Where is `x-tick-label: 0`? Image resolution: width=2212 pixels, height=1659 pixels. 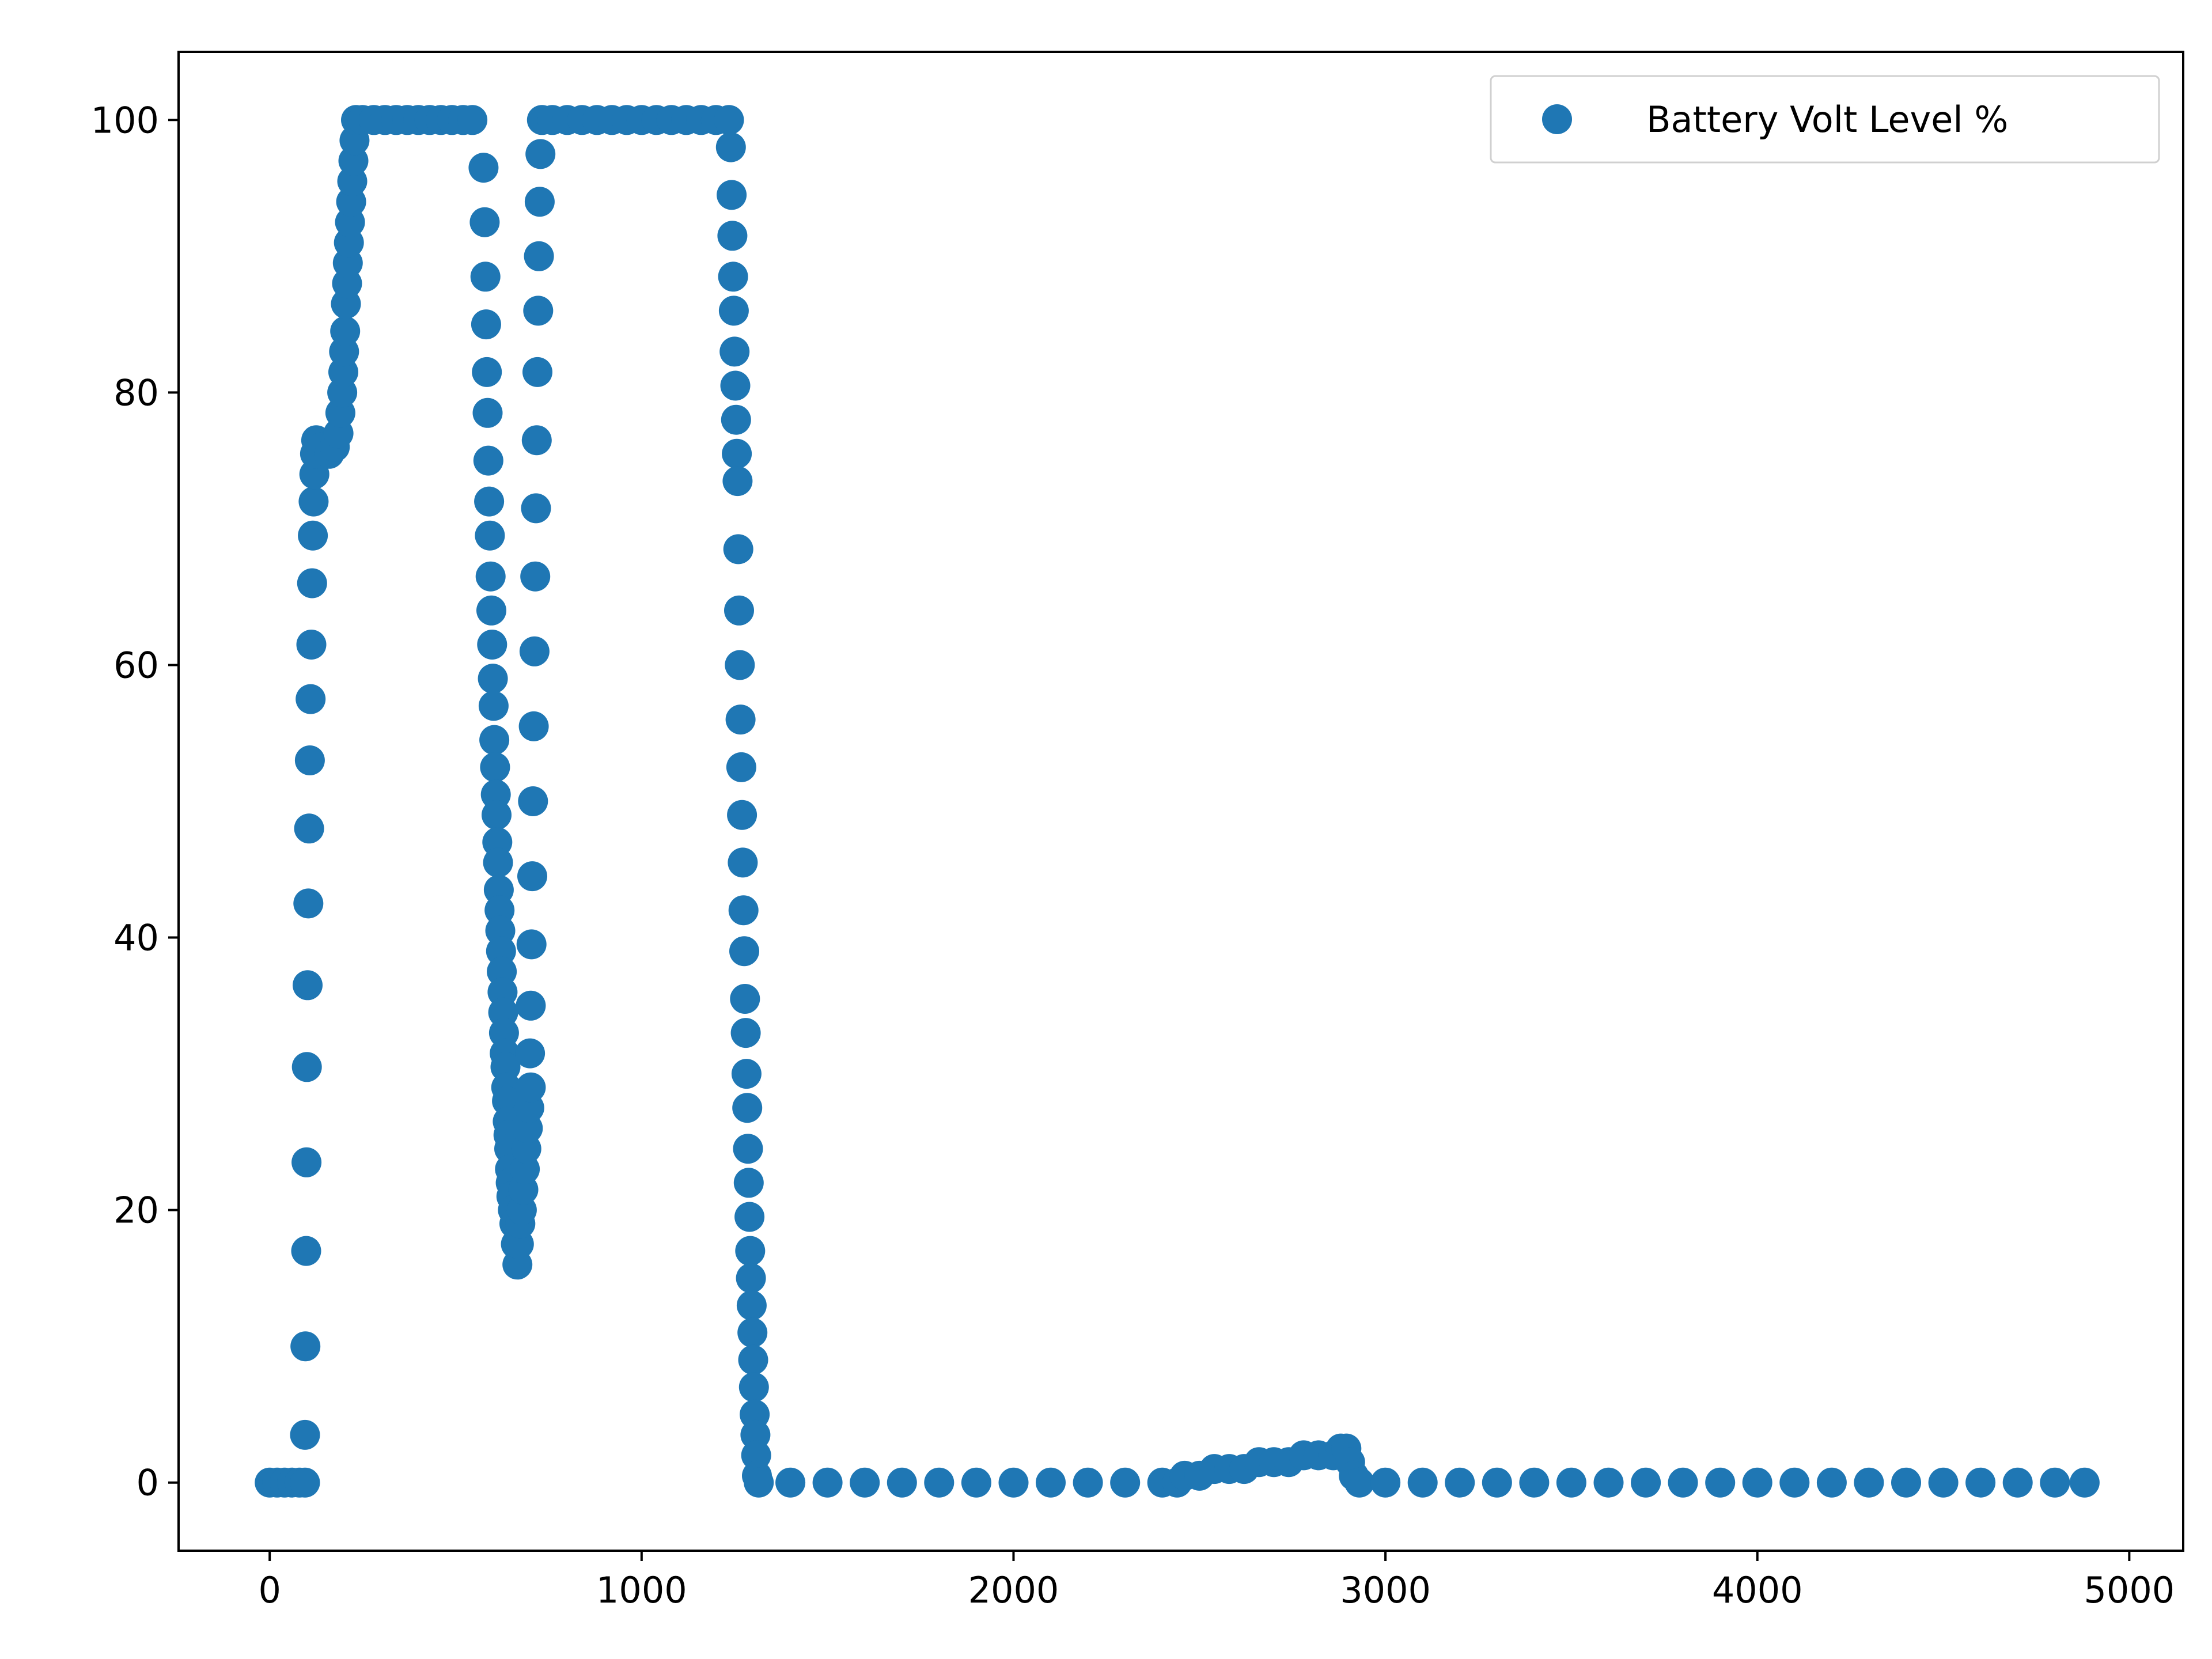 x-tick-label: 0 is located at coordinates (269, 1590).